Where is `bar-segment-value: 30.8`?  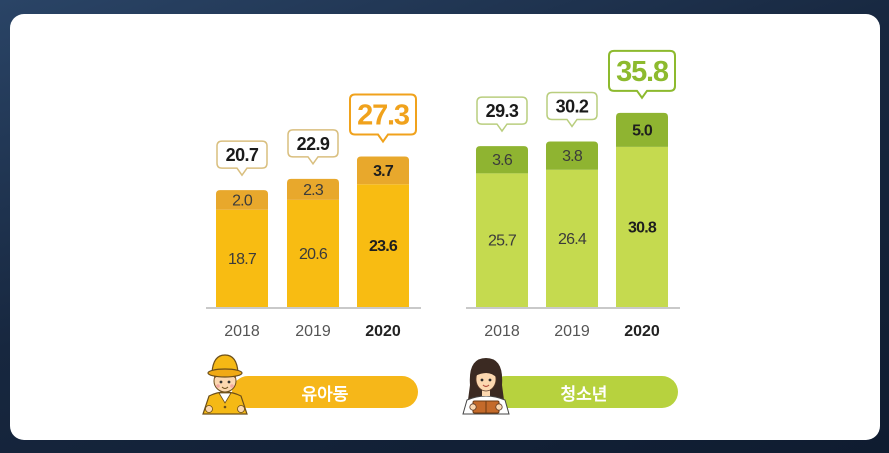
bar-segment-value: 30.8 is located at coordinates (642, 227).